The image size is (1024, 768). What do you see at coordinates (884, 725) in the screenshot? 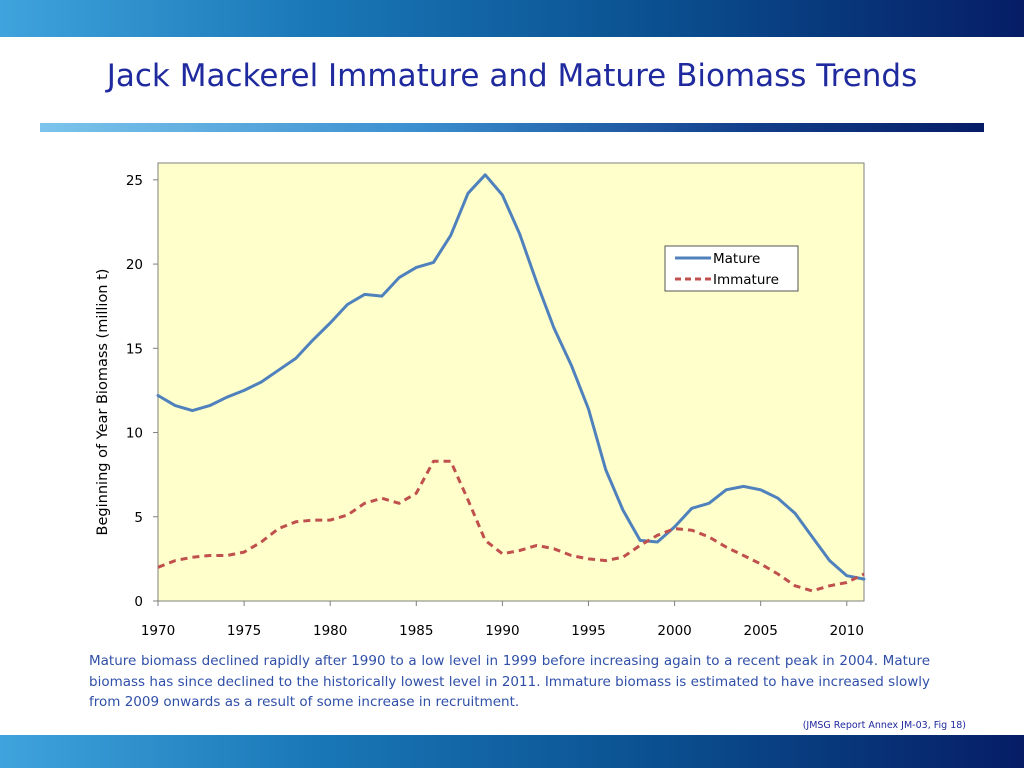
I see `source-citation: (JMSG Report Annex JM-03, Fig 18)` at bounding box center [884, 725].